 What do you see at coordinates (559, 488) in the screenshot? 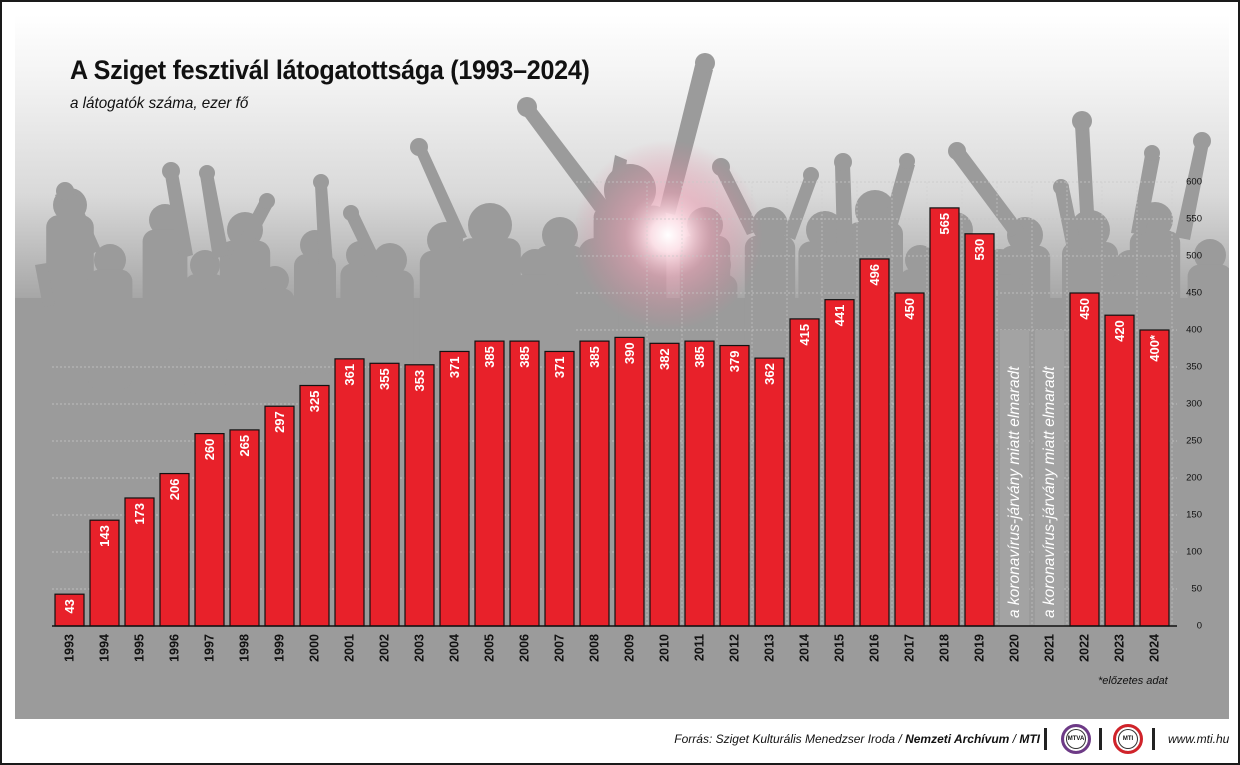
I see `bar-2007` at bounding box center [559, 488].